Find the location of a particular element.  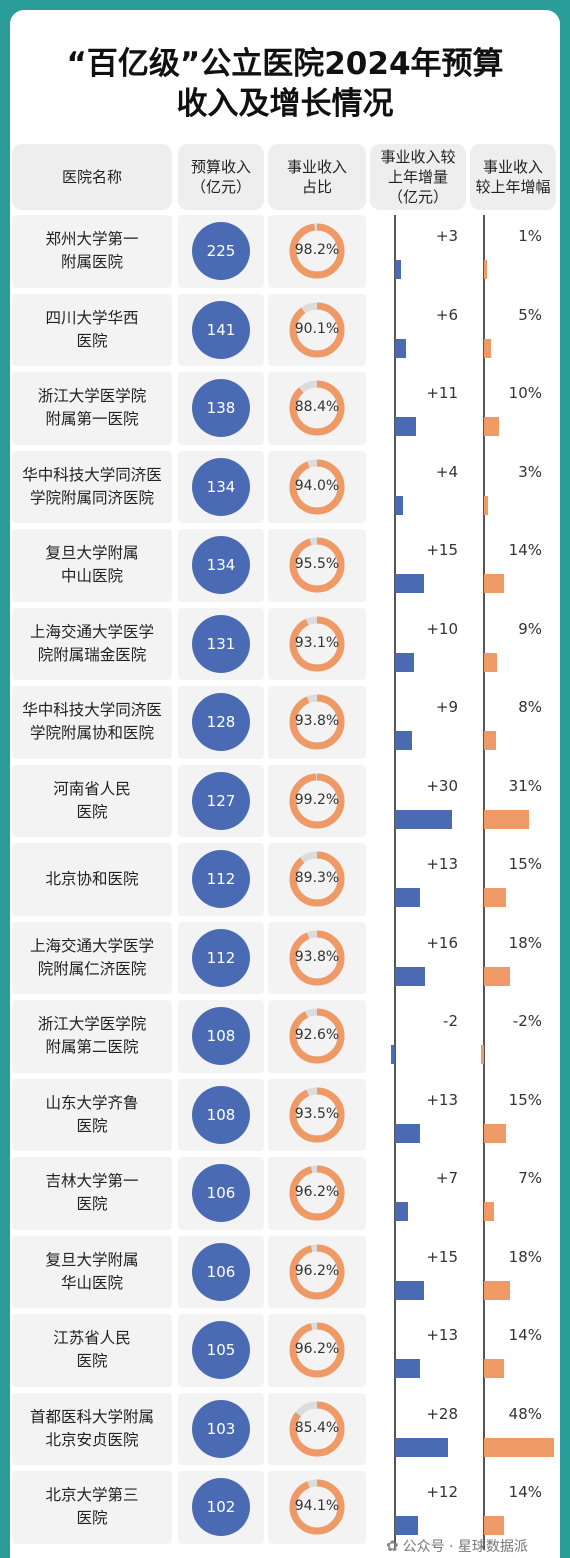

budget-circle: 134 is located at coordinates (221, 565).